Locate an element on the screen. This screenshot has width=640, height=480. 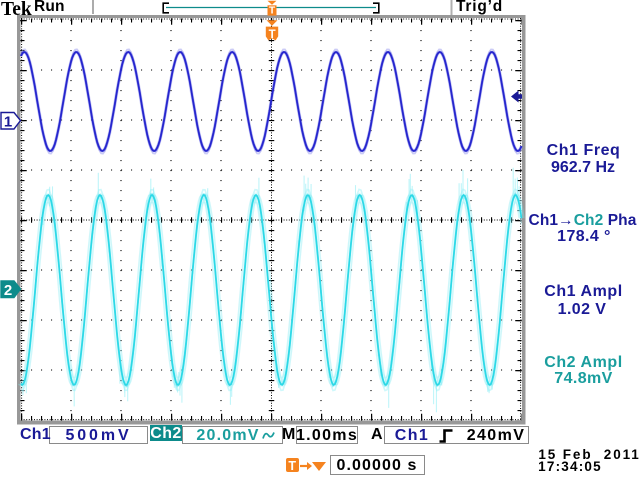
svg-text: 1 is located at coordinates (8, 122).